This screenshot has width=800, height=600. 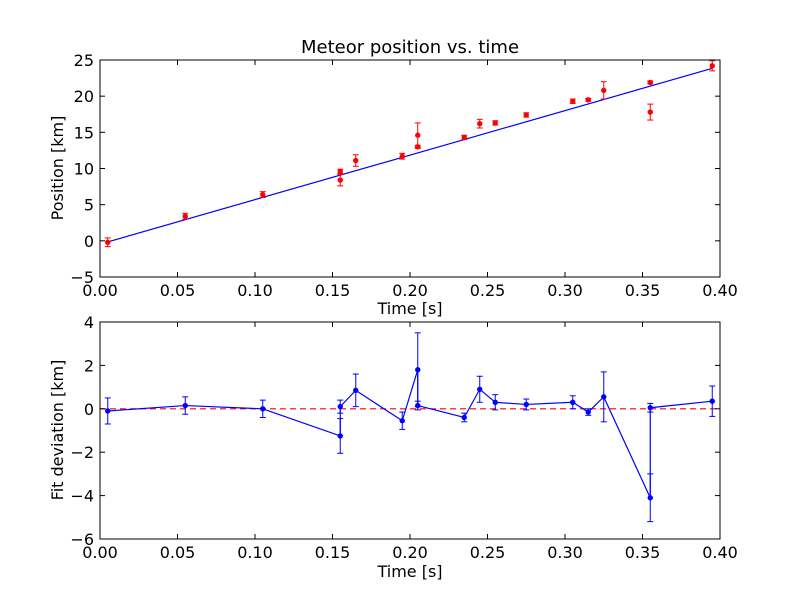 I want to click on chart-title: Meteor position vs. time, so click(x=410, y=47).